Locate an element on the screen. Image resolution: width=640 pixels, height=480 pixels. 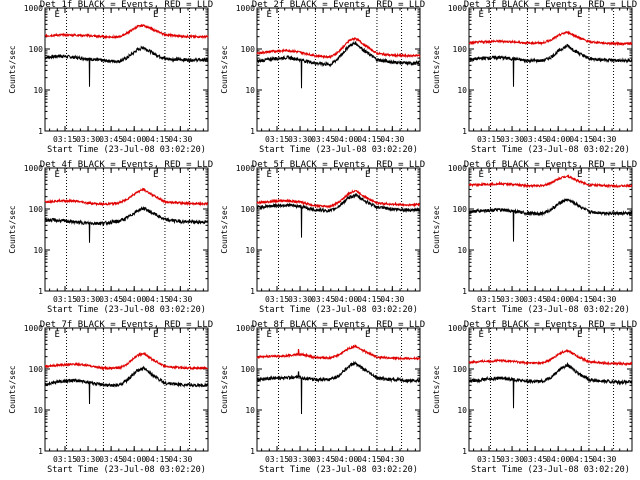
panel-title: Det 3f BLACK = Events, RED = LLD is located at coordinates (550, 5).